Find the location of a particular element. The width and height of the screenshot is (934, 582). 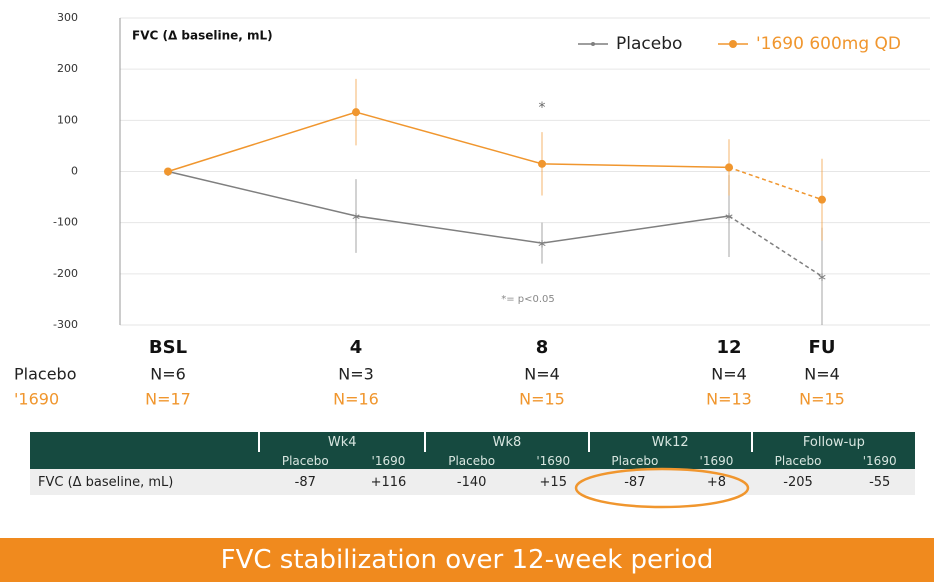

y-tick-label: 300 is located at coordinates (67, 17).